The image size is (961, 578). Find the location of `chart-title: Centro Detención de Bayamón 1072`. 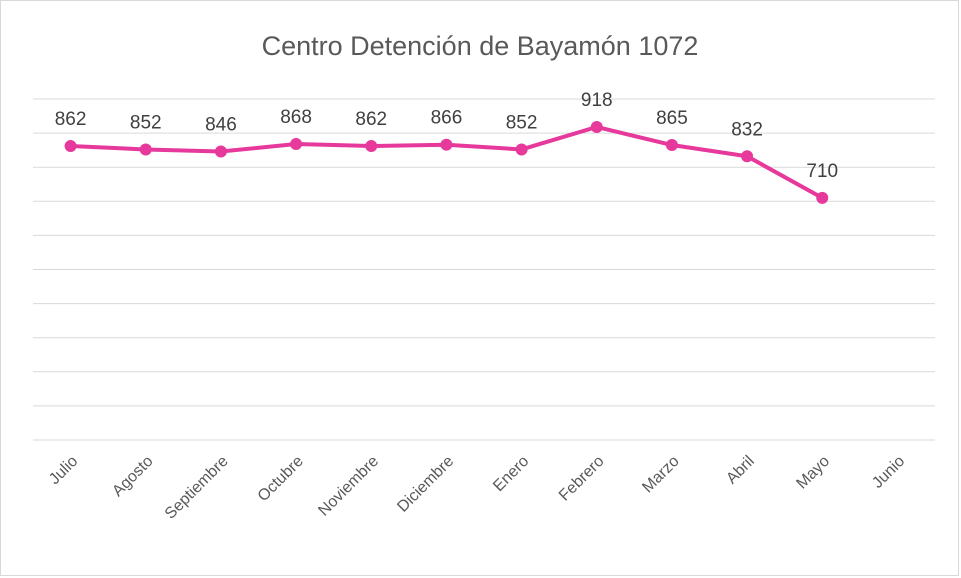

chart-title: Centro Detención de Bayamón 1072 is located at coordinates (480, 46).